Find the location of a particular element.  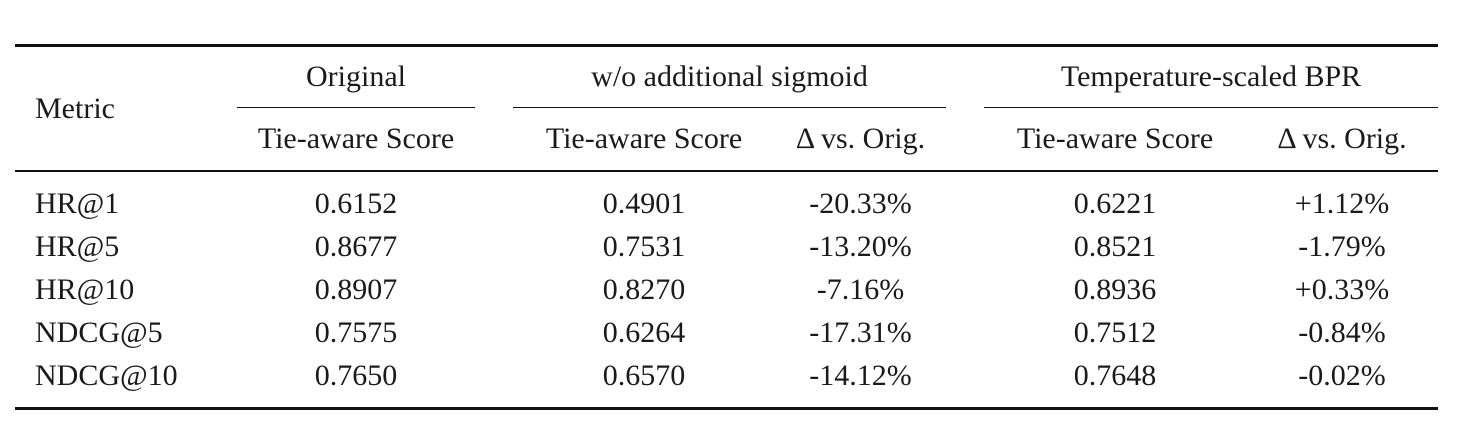

nosig-delta-cell: -14.12% is located at coordinates (860, 375).